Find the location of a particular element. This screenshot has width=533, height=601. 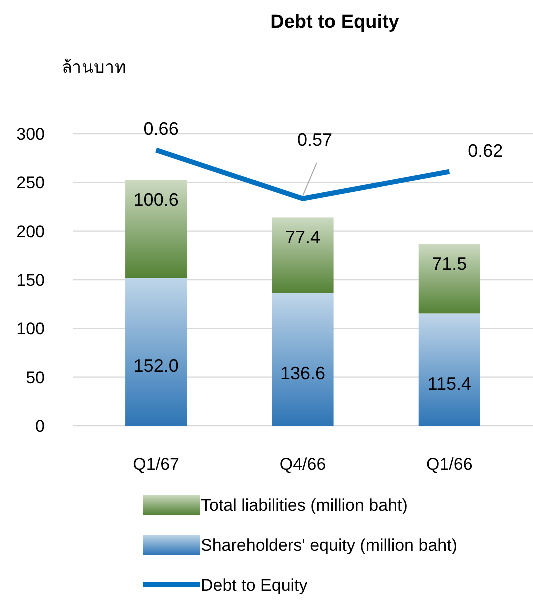

data-label: 136.6 is located at coordinates (303, 374).